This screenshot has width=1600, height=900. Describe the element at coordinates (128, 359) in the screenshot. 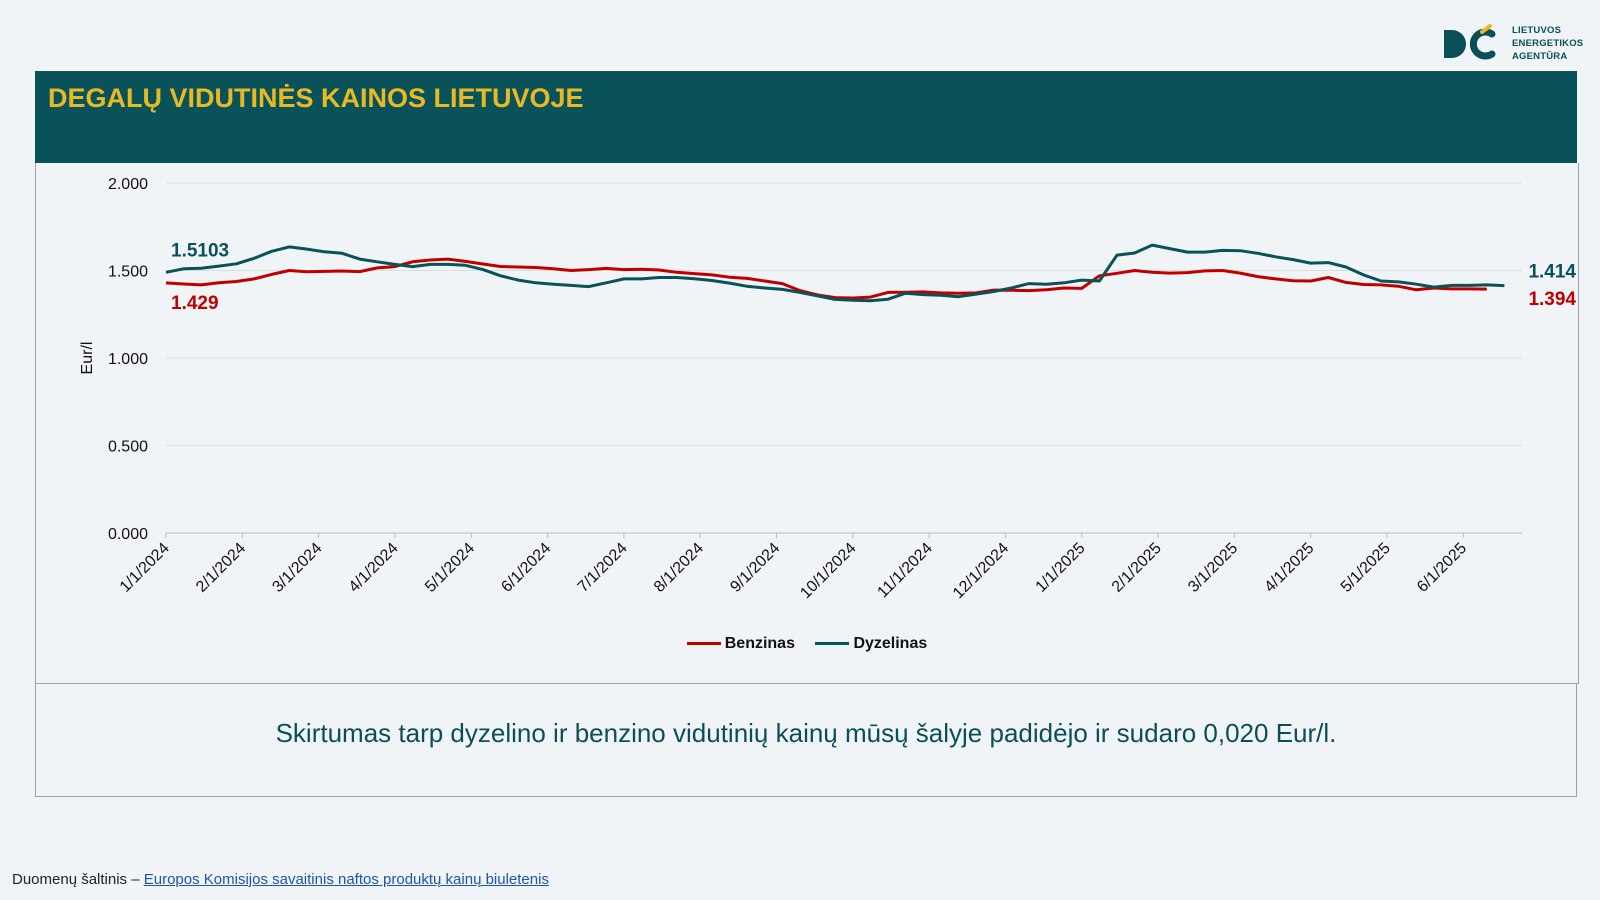

I see `y-tick-label: 1.000` at that location.